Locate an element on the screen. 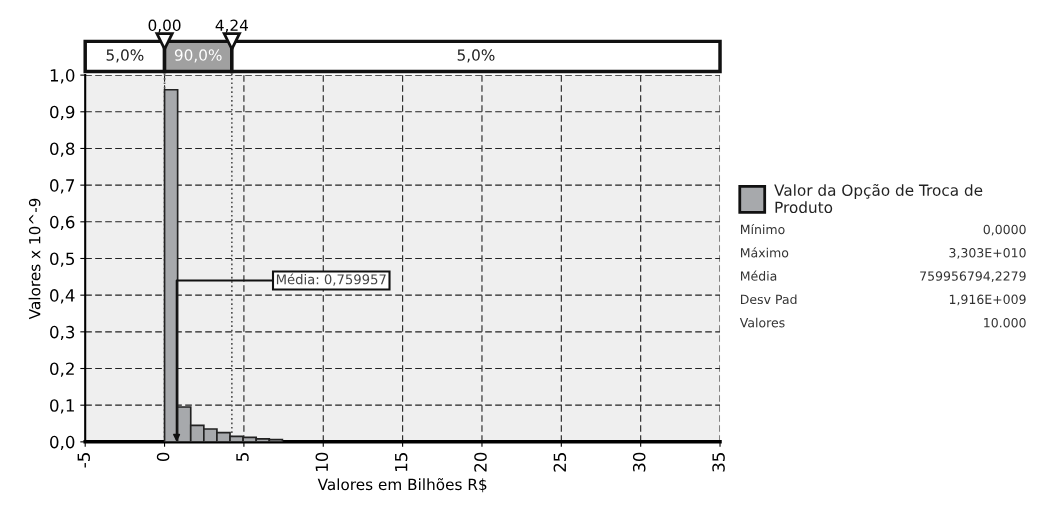 This screenshot has height=518, width=1039. text: Desv Pad is located at coordinates (768, 299).